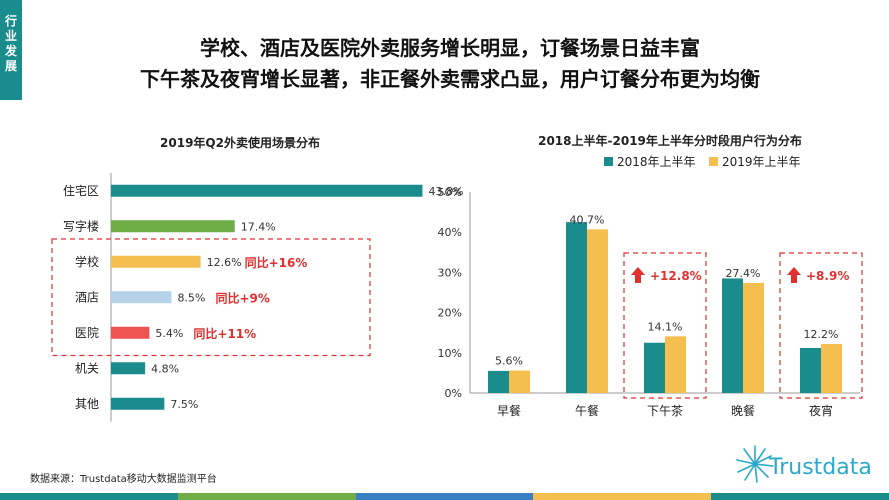  Describe the element at coordinates (224, 262) in the screenshot. I see `value-label: 12.6%` at that location.